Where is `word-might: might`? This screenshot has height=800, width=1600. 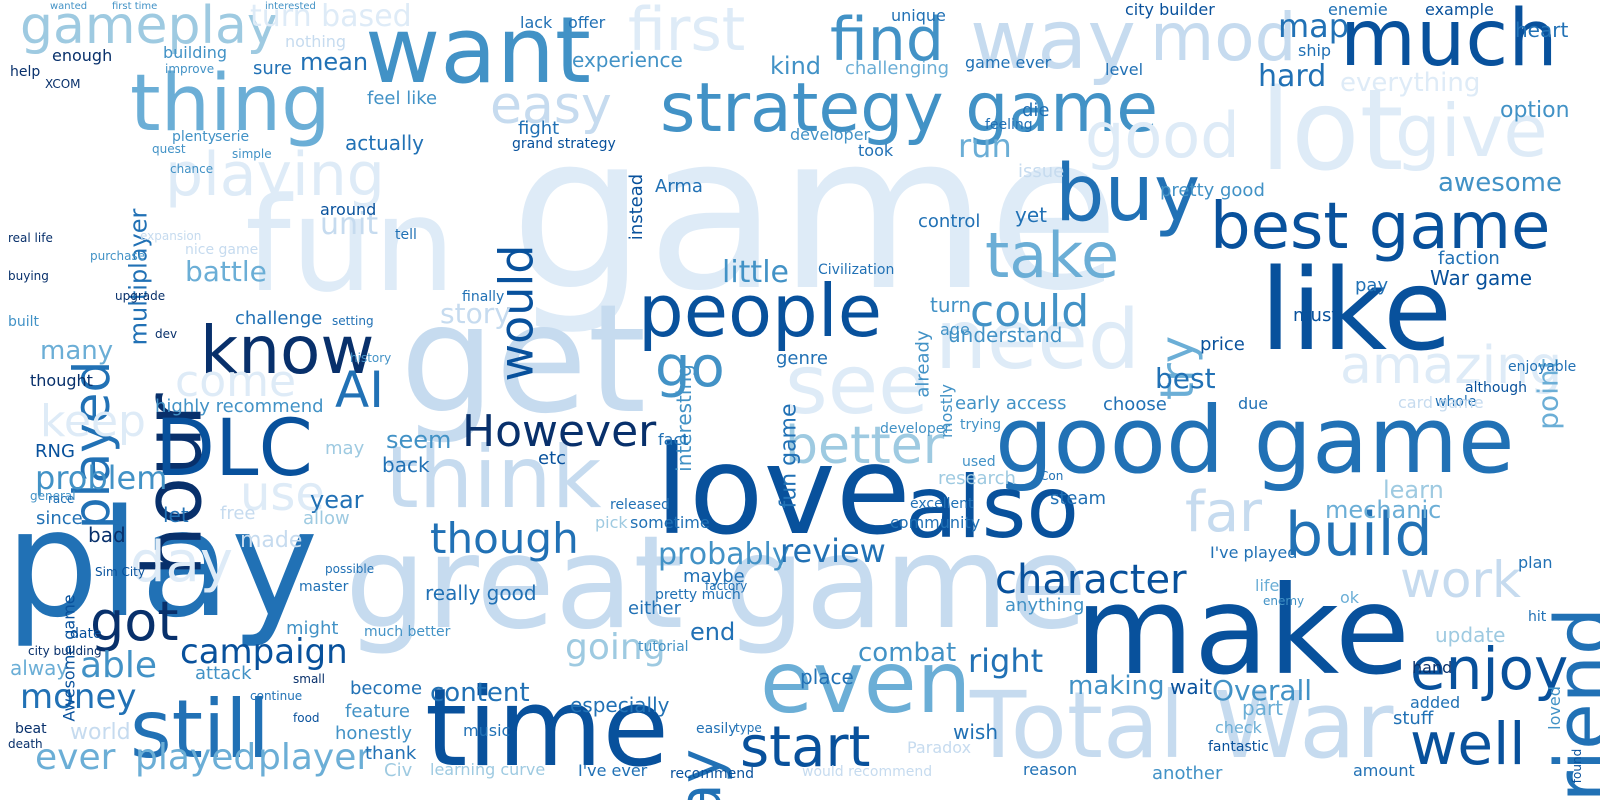 word-might: might is located at coordinates (312, 628).